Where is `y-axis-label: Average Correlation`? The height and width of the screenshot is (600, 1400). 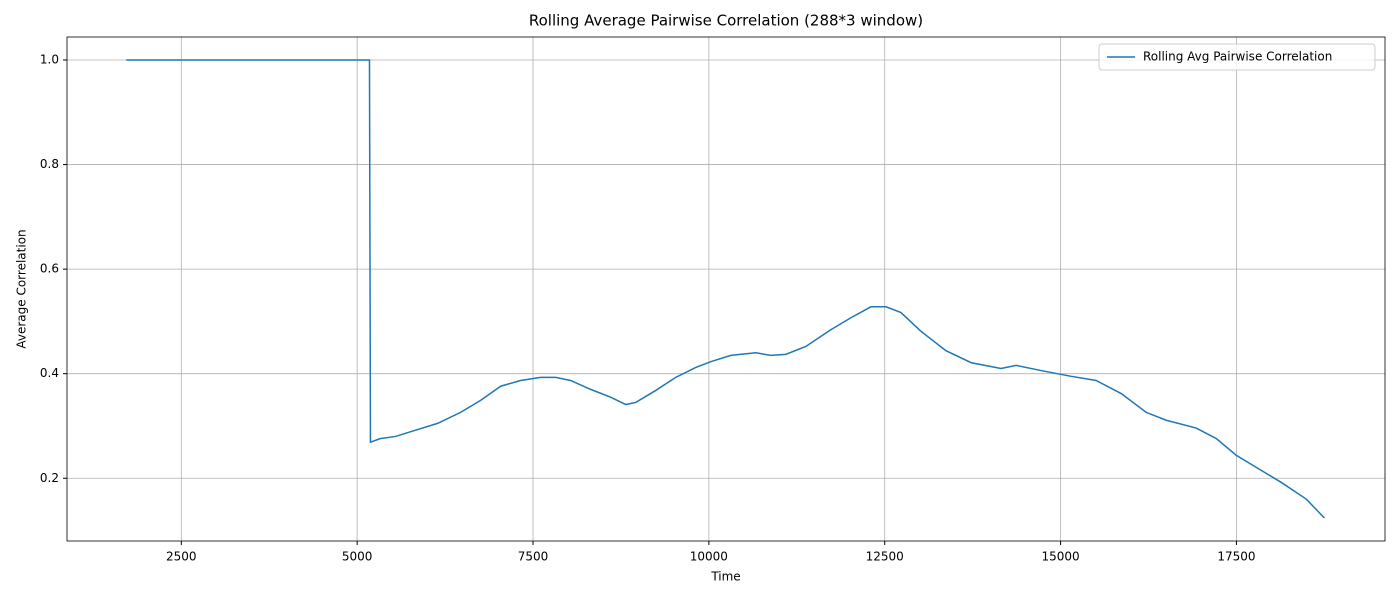 y-axis-label: Average Correlation is located at coordinates (22, 288).